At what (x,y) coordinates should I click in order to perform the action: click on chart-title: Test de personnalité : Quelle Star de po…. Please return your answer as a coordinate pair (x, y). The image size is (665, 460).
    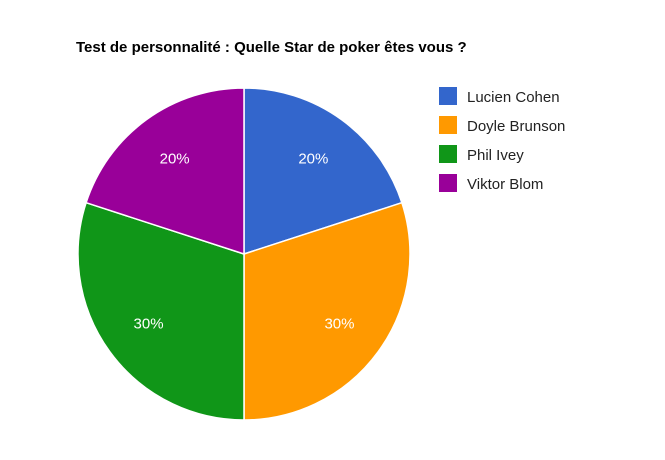
    Looking at the image, I should click on (271, 47).